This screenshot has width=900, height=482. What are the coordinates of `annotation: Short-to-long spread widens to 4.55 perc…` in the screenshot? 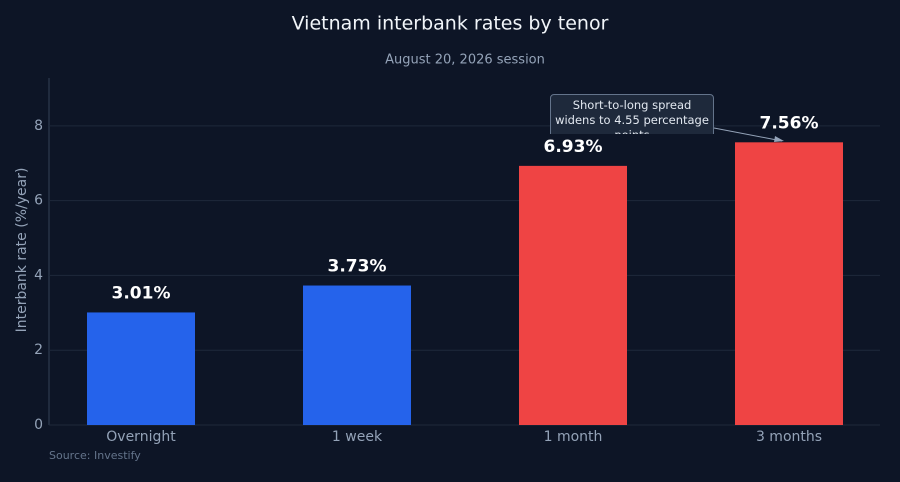 It's located at (632, 114).